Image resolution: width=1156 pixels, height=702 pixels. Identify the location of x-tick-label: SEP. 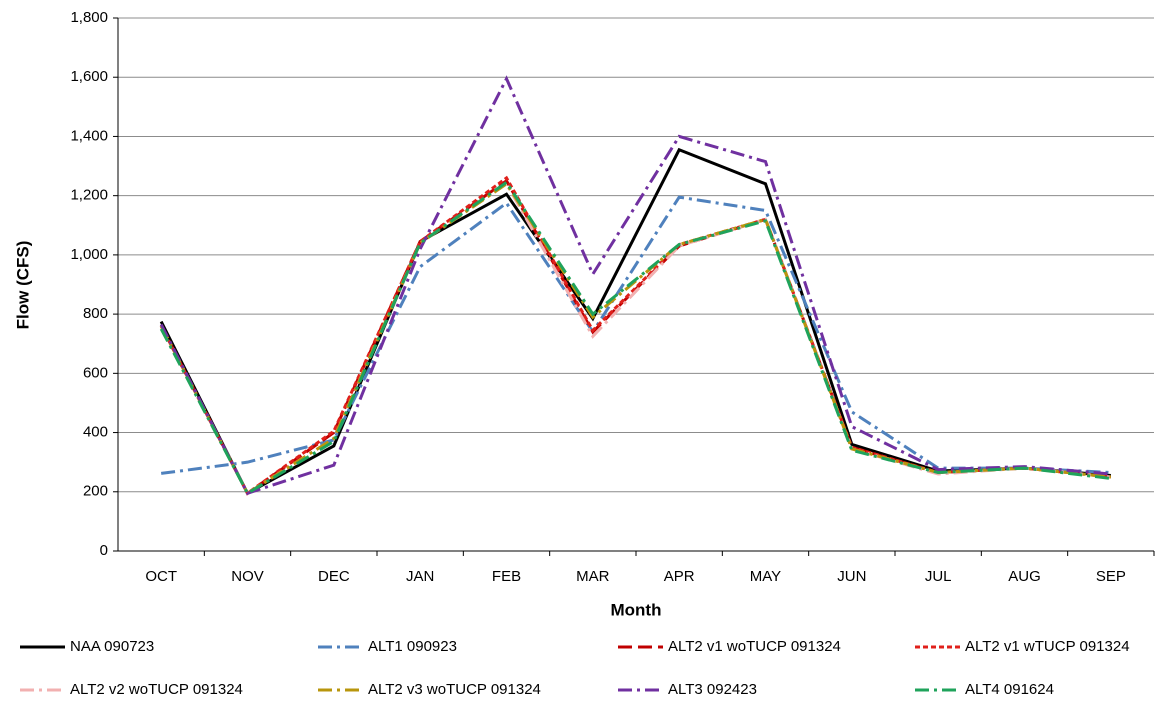
(1111, 576).